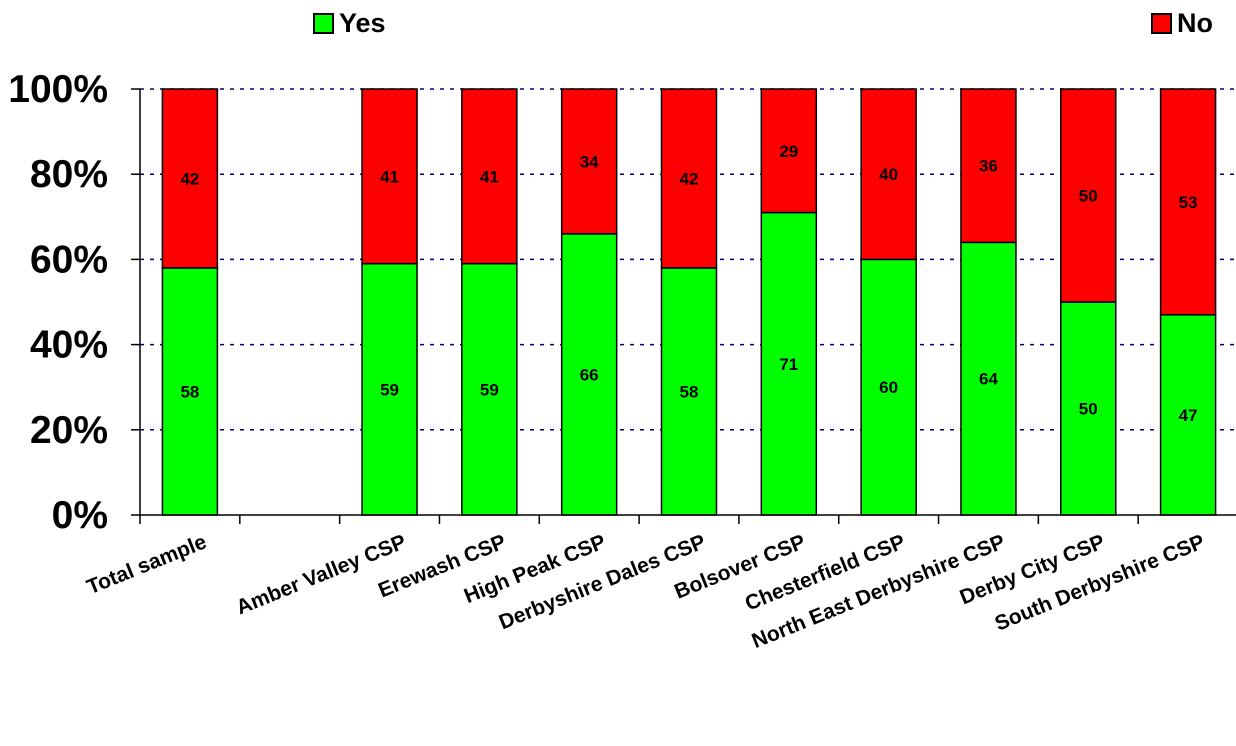  What do you see at coordinates (1195, 22) in the screenshot?
I see `legend-label-no: No` at bounding box center [1195, 22].